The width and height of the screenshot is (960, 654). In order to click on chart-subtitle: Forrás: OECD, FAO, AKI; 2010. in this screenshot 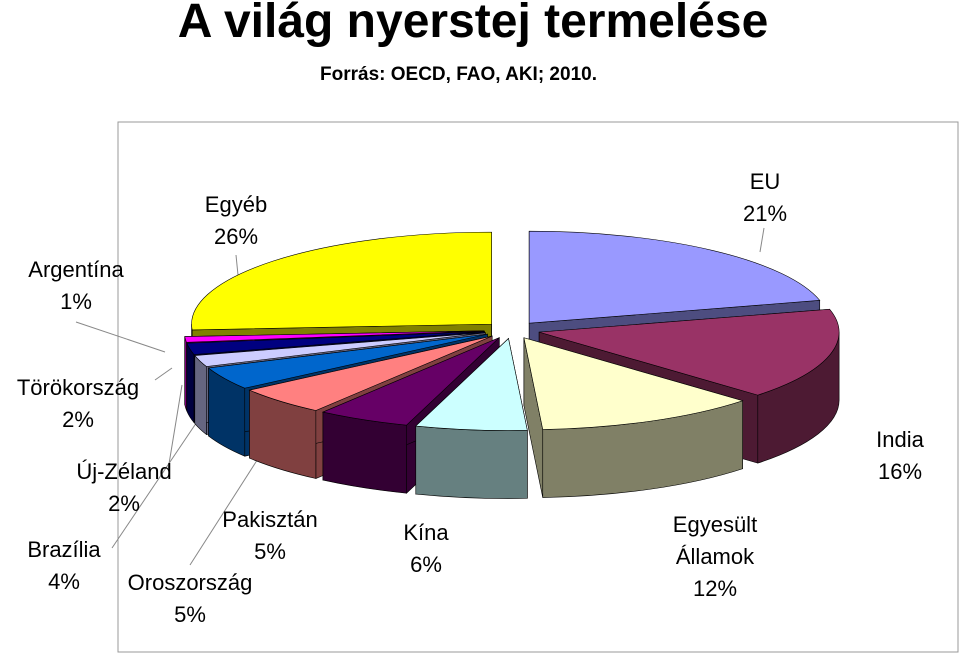, I will do `click(458, 74)`.